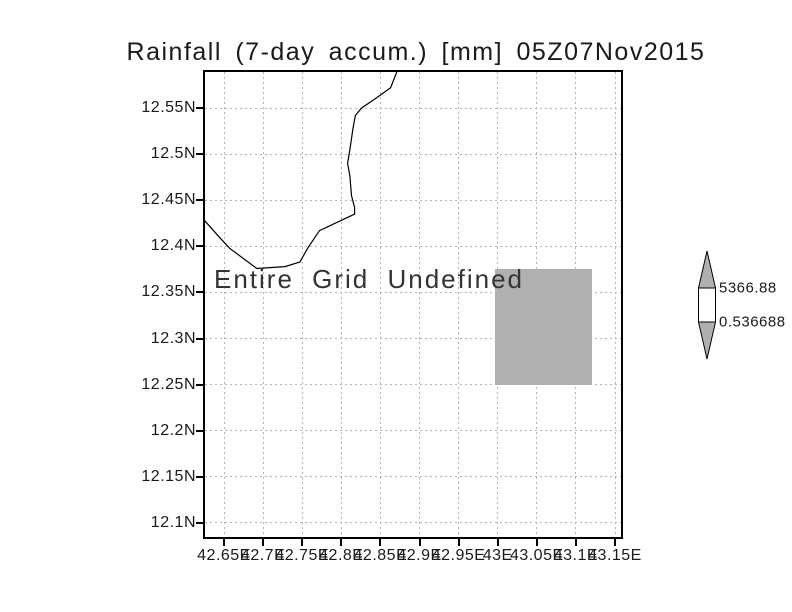 This screenshot has height=612, width=792. I want to click on coastline-path, so click(301, 171).